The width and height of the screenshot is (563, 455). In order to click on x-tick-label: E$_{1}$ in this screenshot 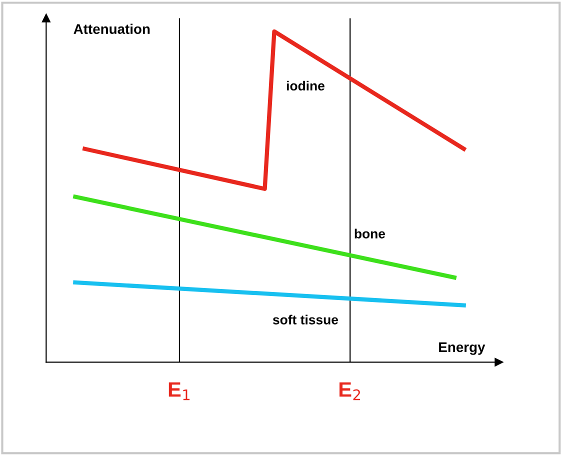, I will do `click(179, 391)`.